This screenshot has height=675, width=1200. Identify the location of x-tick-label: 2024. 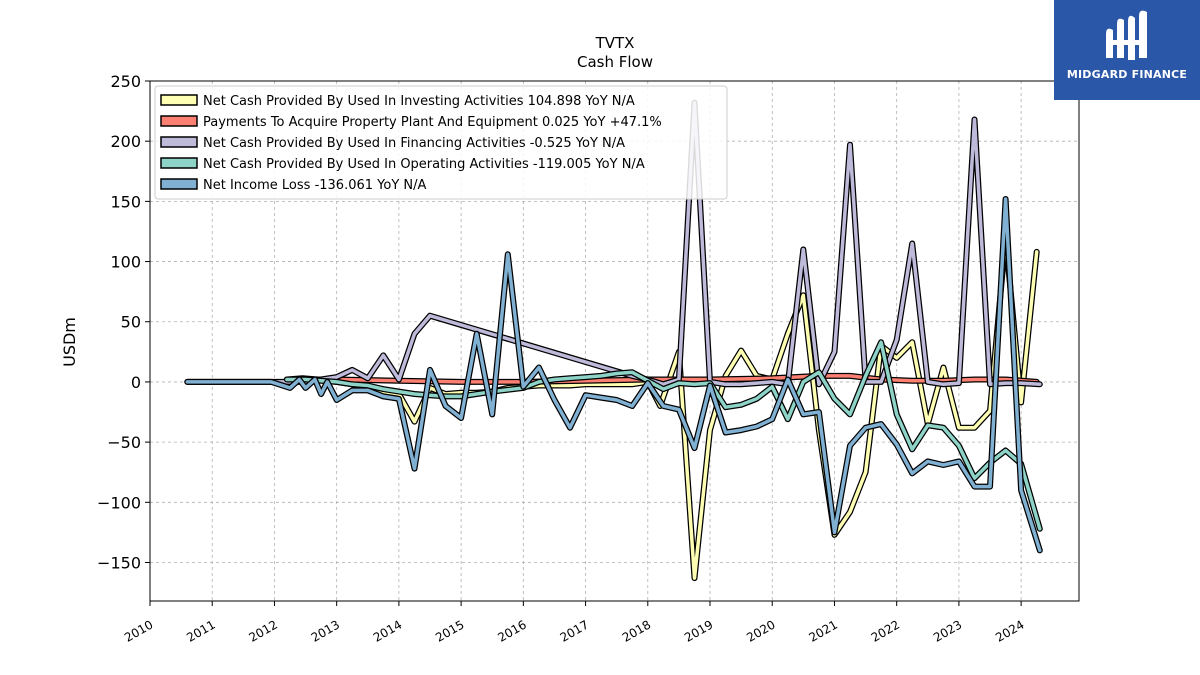
(1009, 630).